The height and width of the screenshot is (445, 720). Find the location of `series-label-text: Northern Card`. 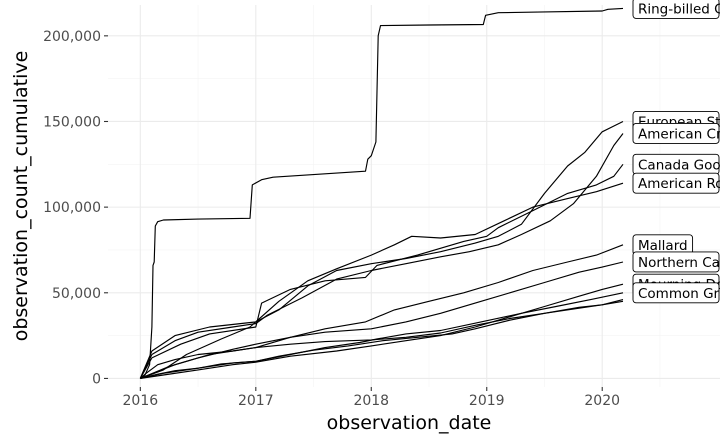

series-label-text: Northern Card is located at coordinates (679, 263).